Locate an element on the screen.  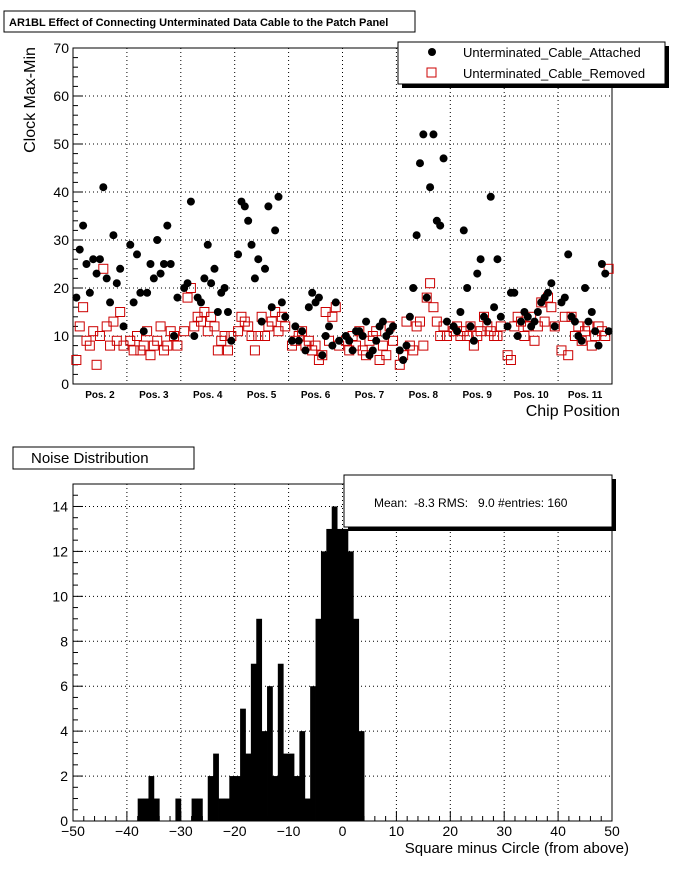
top-x-category-label: Pos. 3 is located at coordinates (154, 395).